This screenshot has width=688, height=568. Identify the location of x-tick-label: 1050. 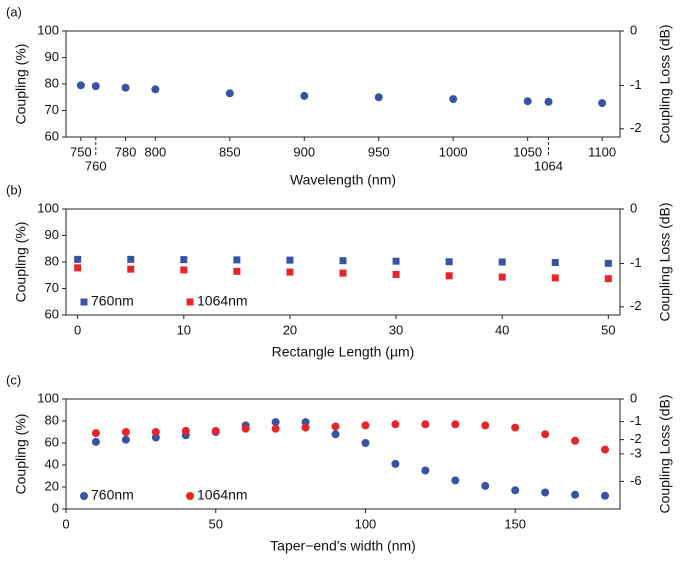
(527, 151).